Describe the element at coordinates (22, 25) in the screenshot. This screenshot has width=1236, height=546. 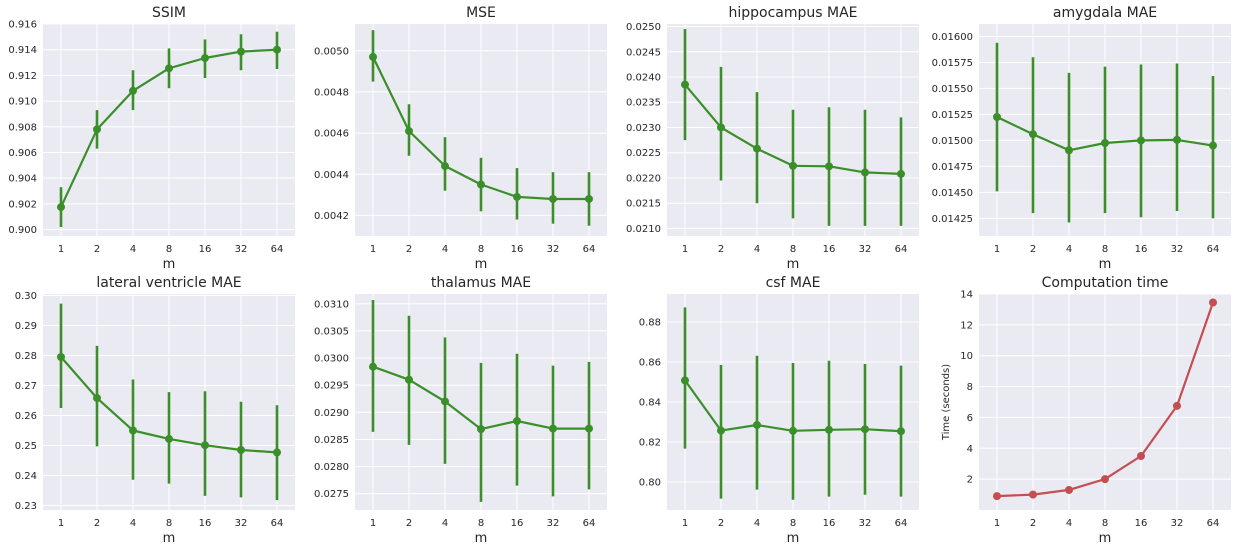
I see `y-tick-label: 0.916` at that location.